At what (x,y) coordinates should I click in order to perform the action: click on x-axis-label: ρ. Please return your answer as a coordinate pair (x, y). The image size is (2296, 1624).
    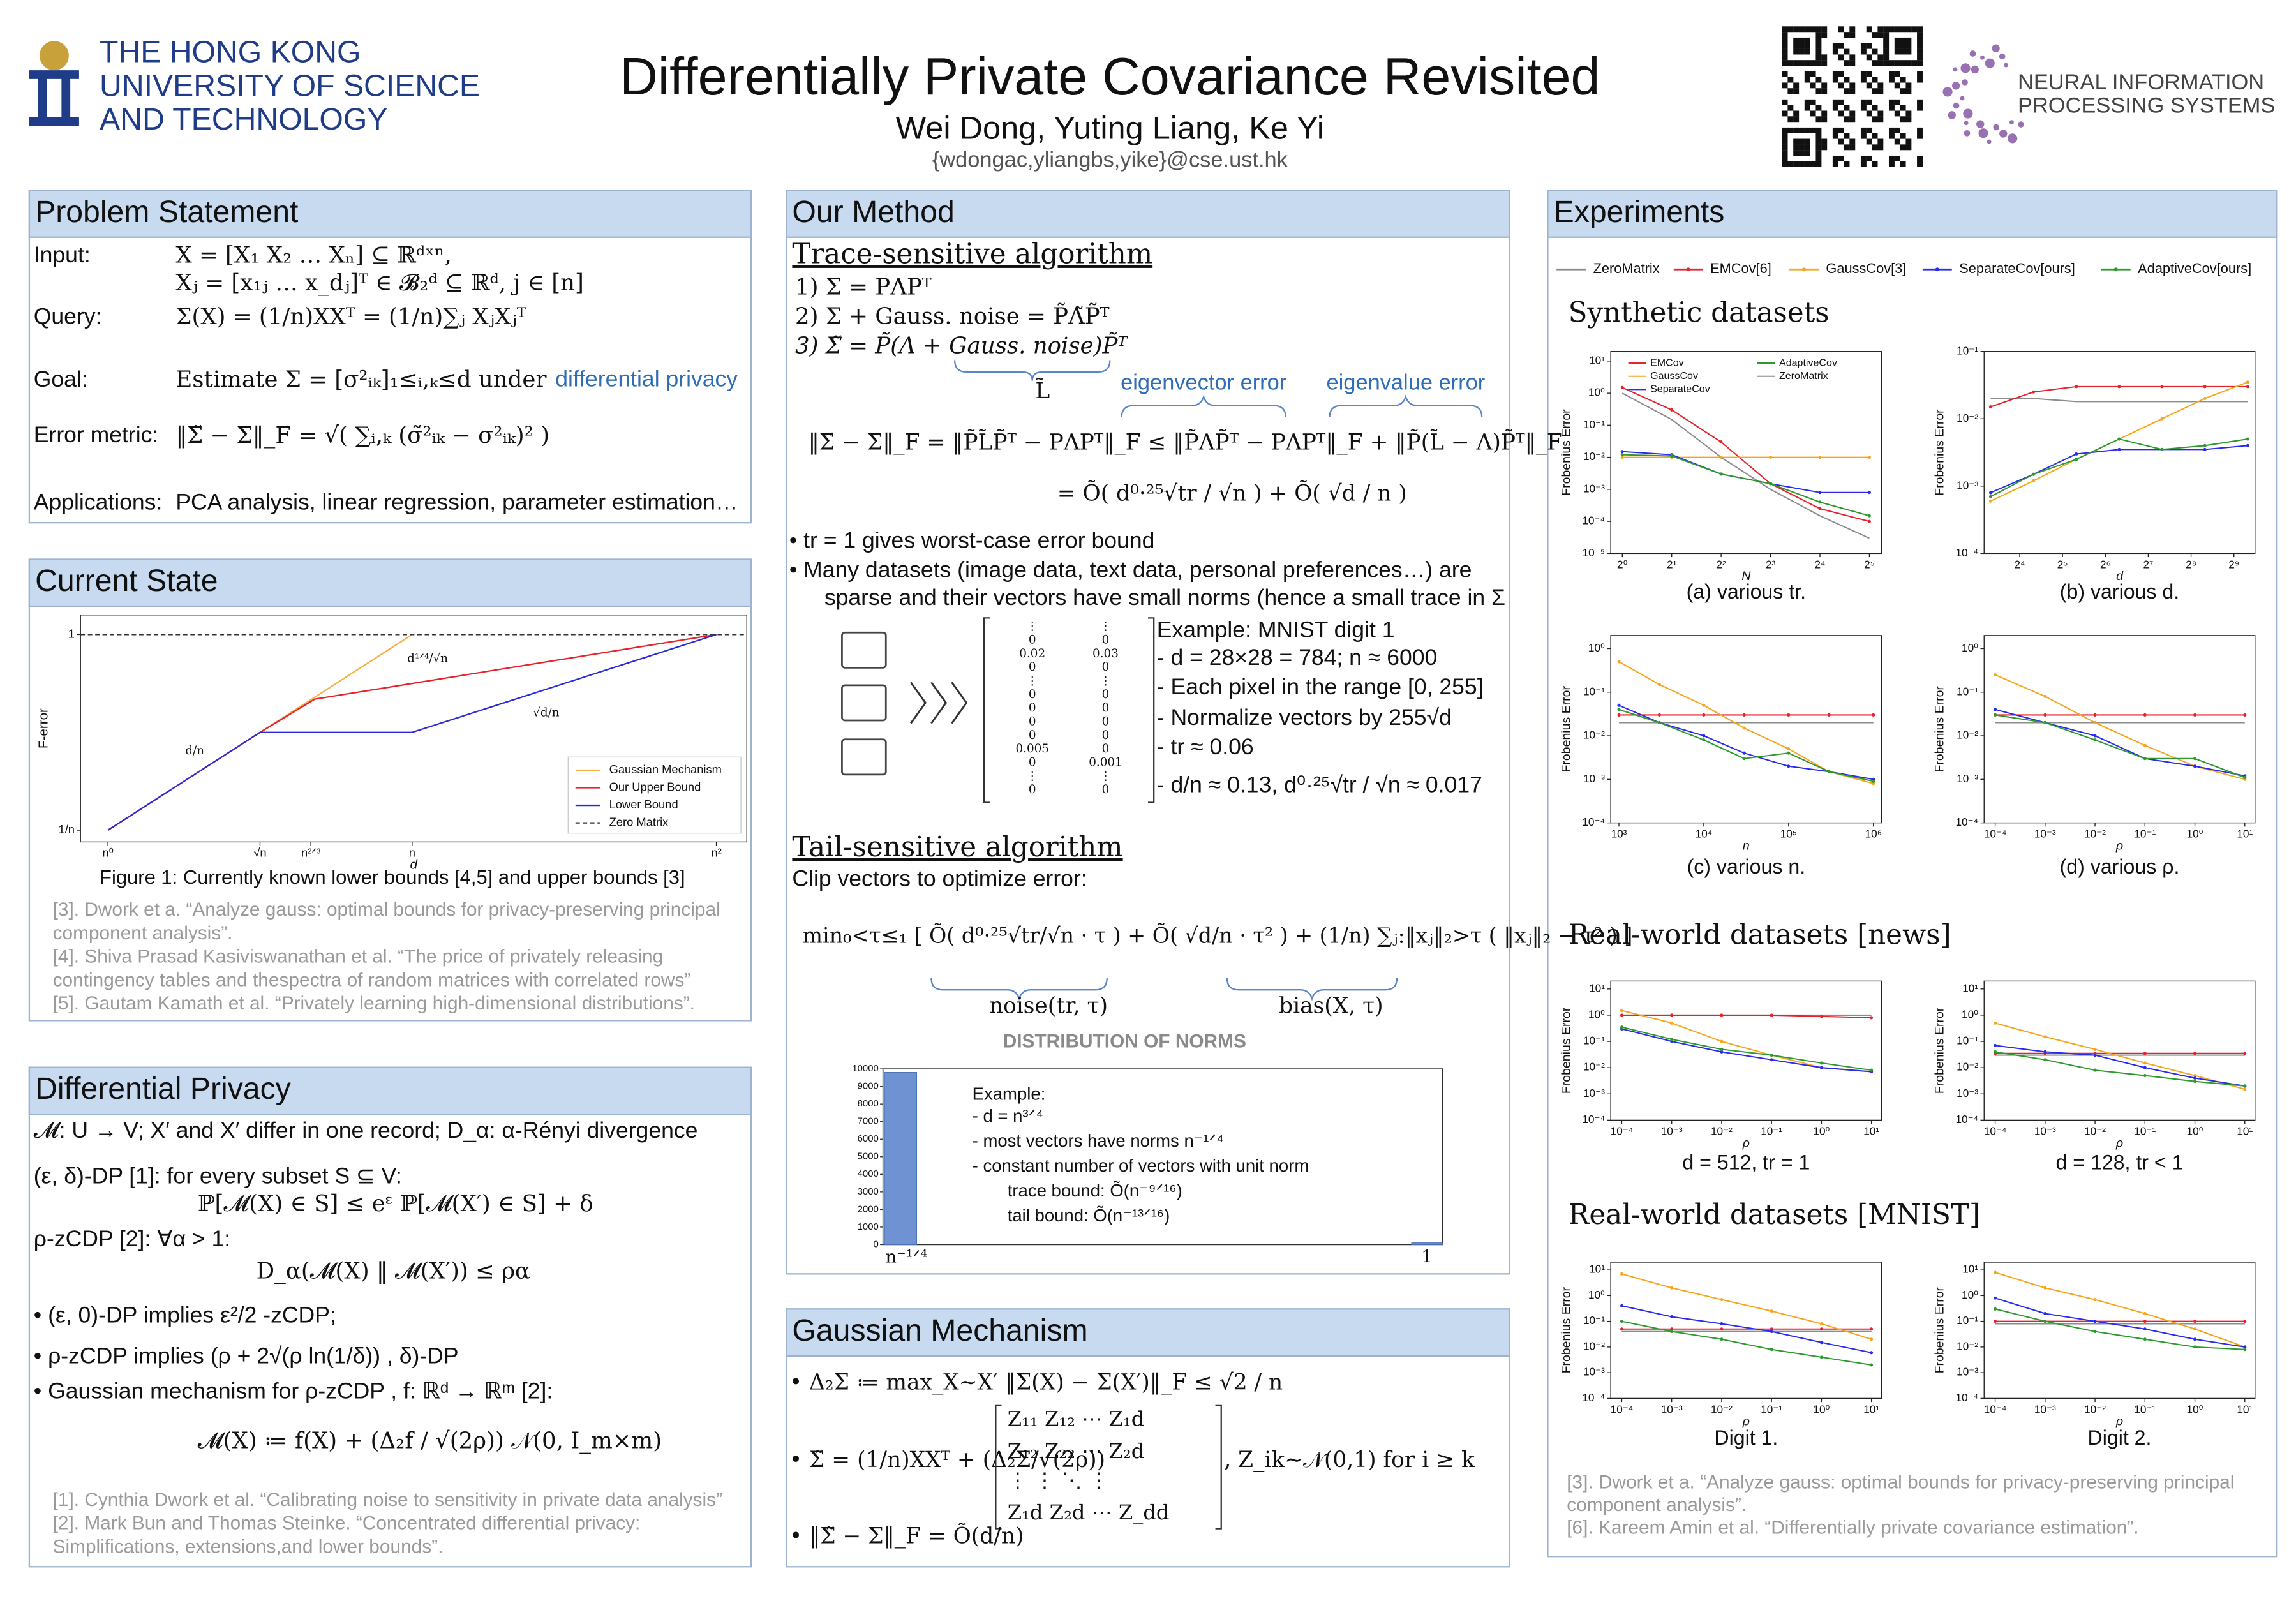
    Looking at the image, I should click on (2119, 846).